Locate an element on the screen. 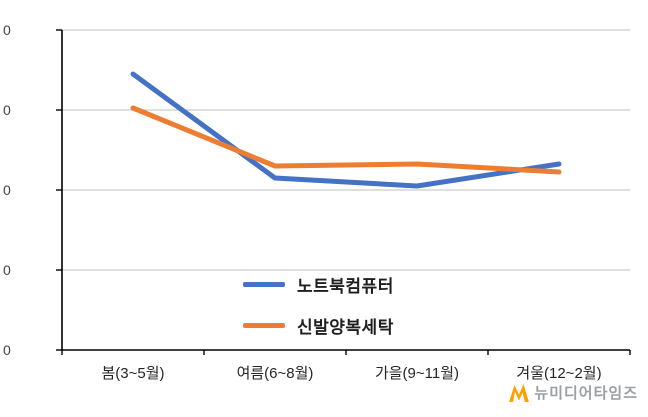 Image resolution: width=648 pixels, height=417 pixels. legend-entry-shoe-suit-laundry: 신발양복세탁 is located at coordinates (318, 325).